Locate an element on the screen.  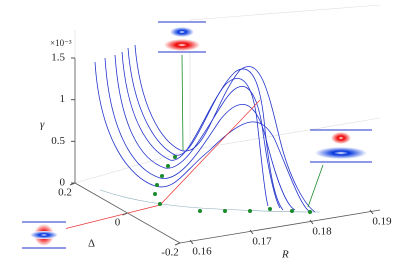
x-label: Δ is located at coordinates (91, 244).